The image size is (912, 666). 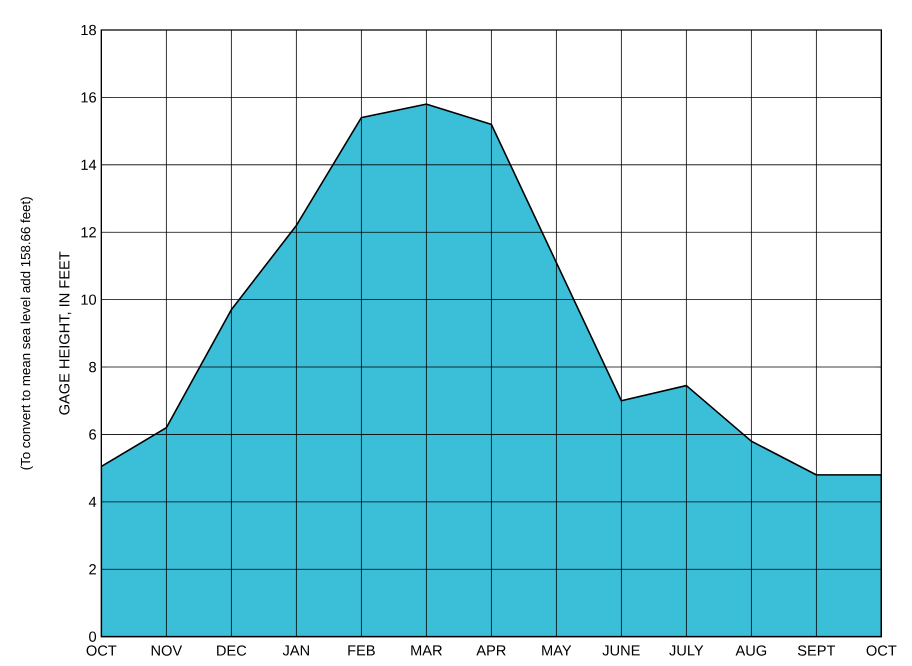 What do you see at coordinates (92, 637) in the screenshot?
I see `y-tick-label: 0` at bounding box center [92, 637].